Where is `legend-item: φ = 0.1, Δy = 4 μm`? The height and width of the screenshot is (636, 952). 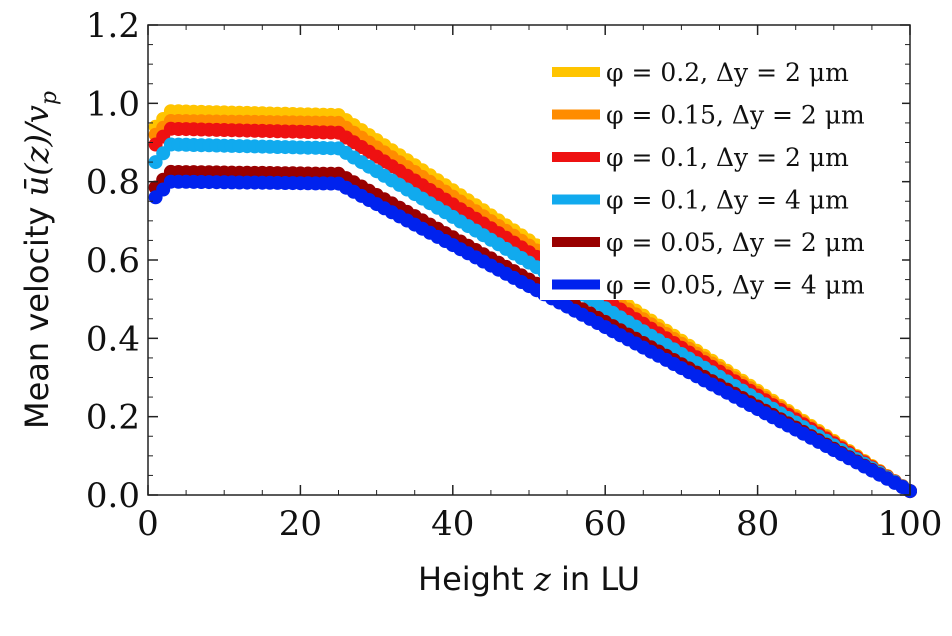 legend-item: φ = 0.1, Δy = 4 μm is located at coordinates (700, 200).